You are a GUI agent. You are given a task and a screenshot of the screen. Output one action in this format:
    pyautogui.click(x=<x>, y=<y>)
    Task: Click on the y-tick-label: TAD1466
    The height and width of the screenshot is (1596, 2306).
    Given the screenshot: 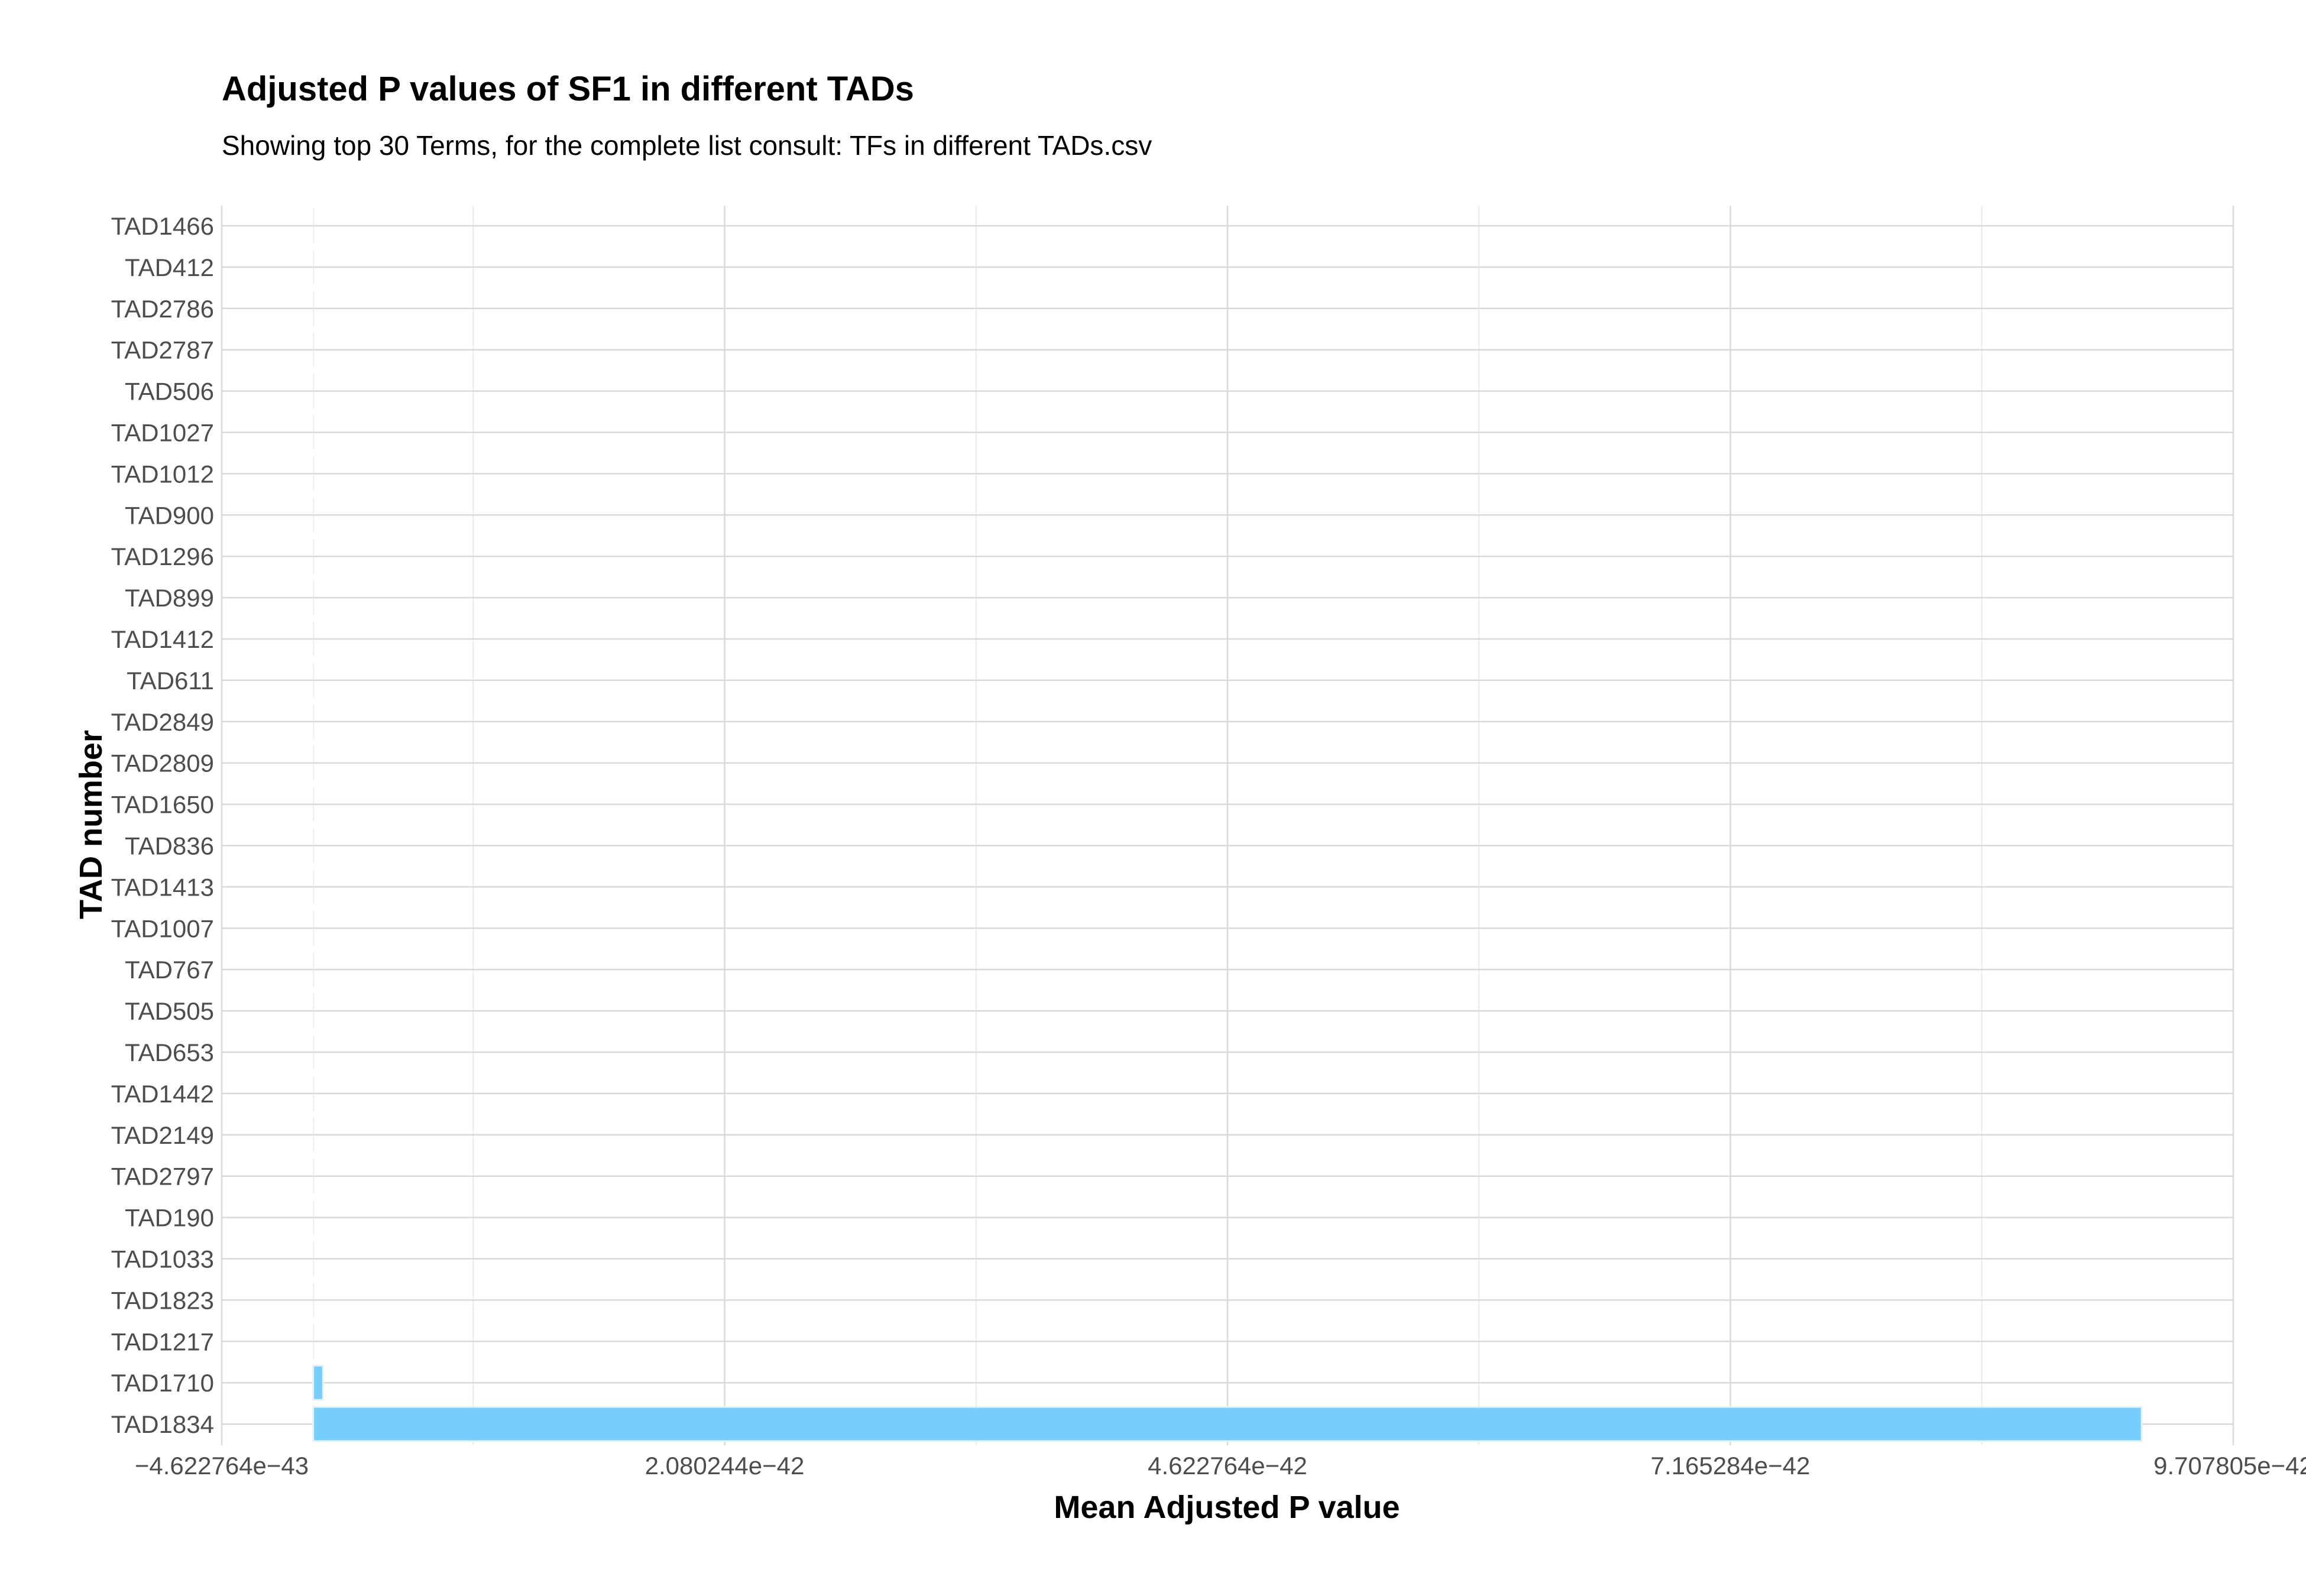 What is the action you would take?
    pyautogui.click(x=162, y=226)
    